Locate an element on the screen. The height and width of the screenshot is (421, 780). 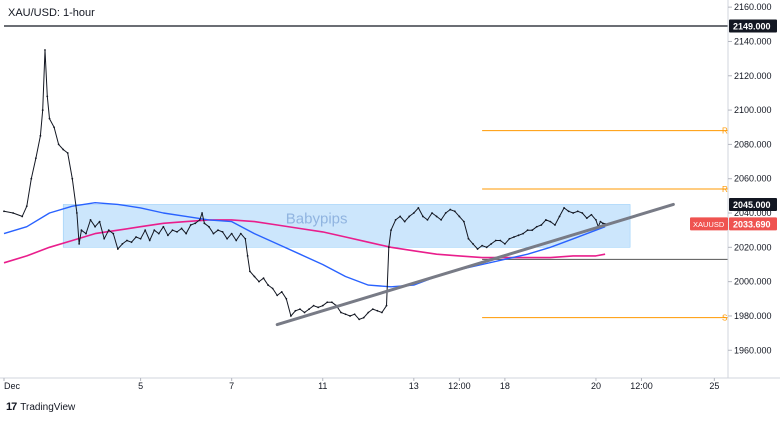
price-badge is located at coordinates (753, 224).